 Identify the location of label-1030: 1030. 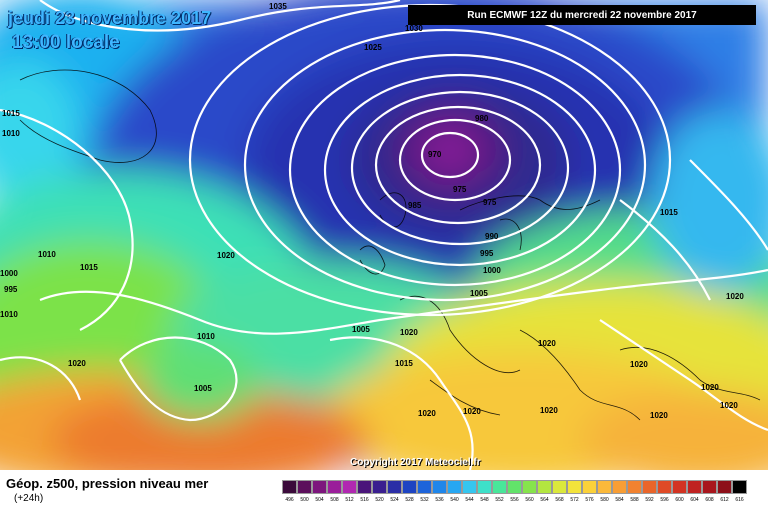
(414, 28).